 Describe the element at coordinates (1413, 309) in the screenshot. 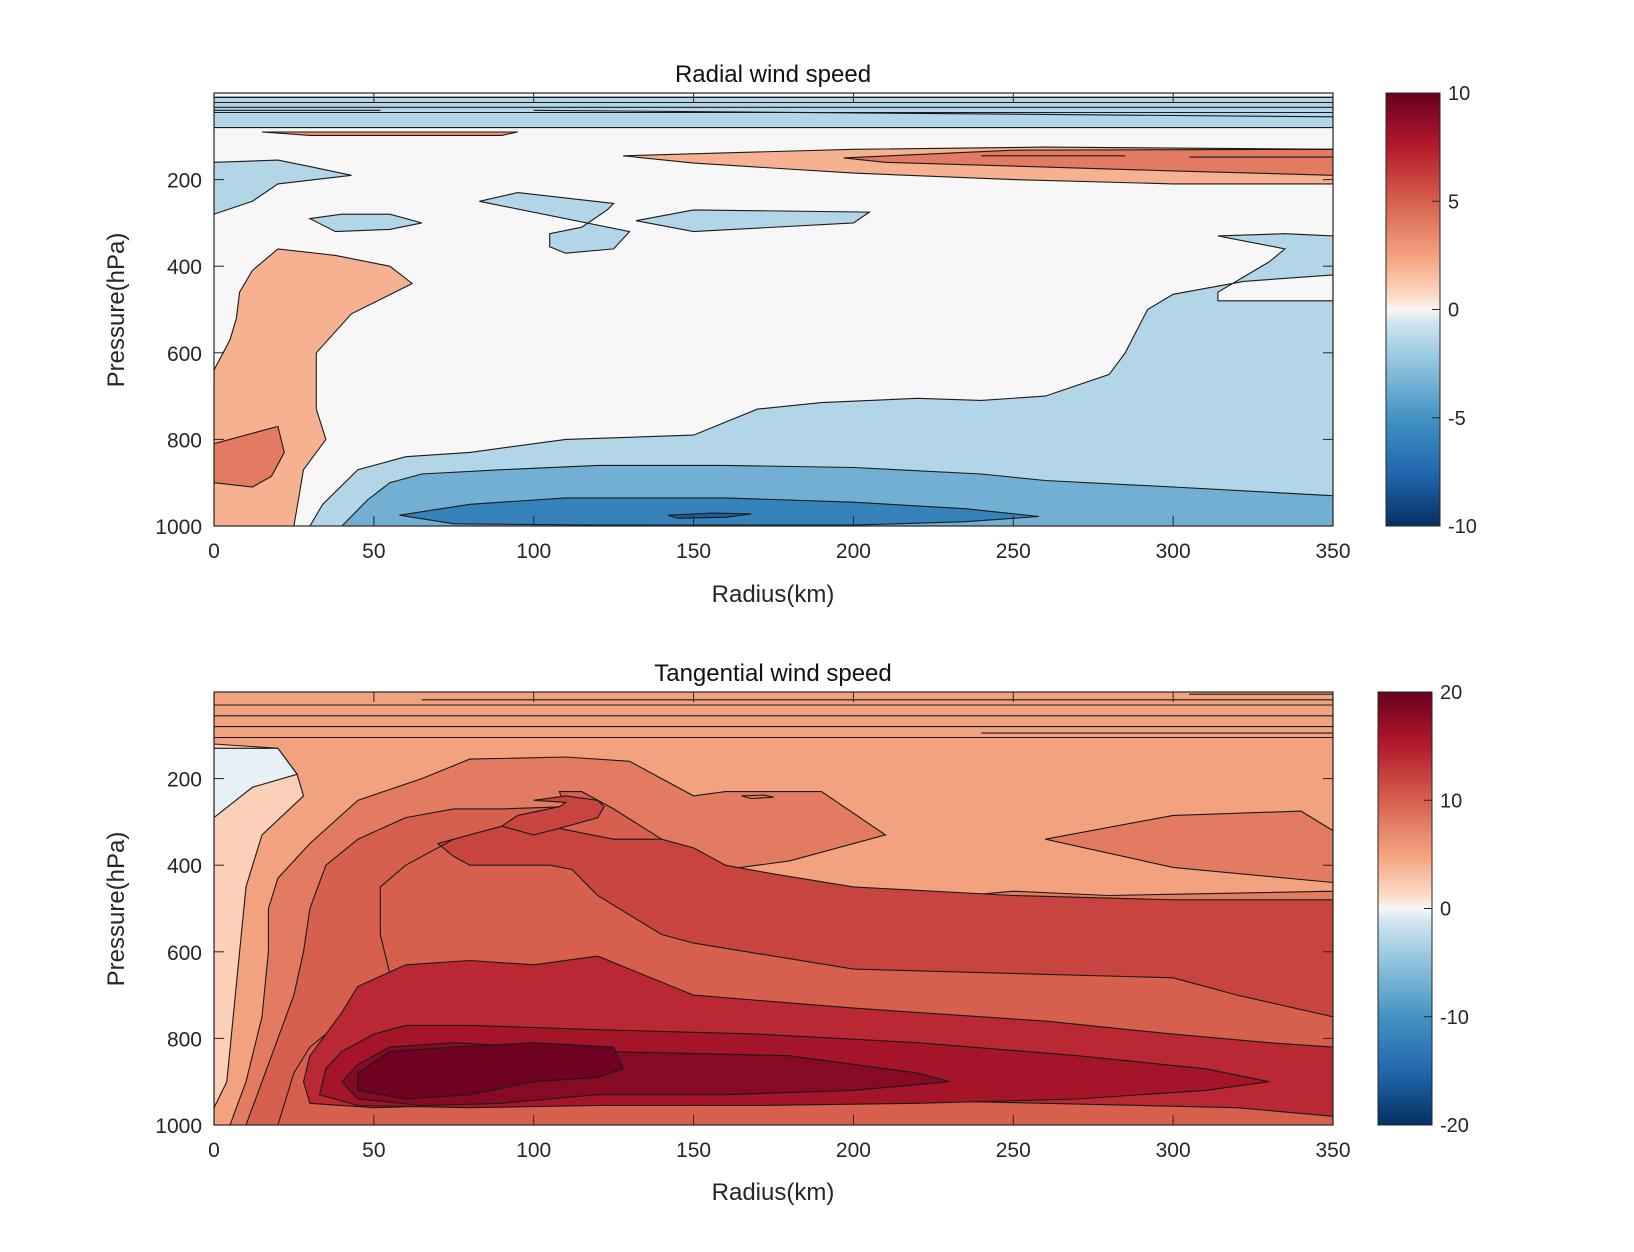

I see `radial-colorbar` at that location.